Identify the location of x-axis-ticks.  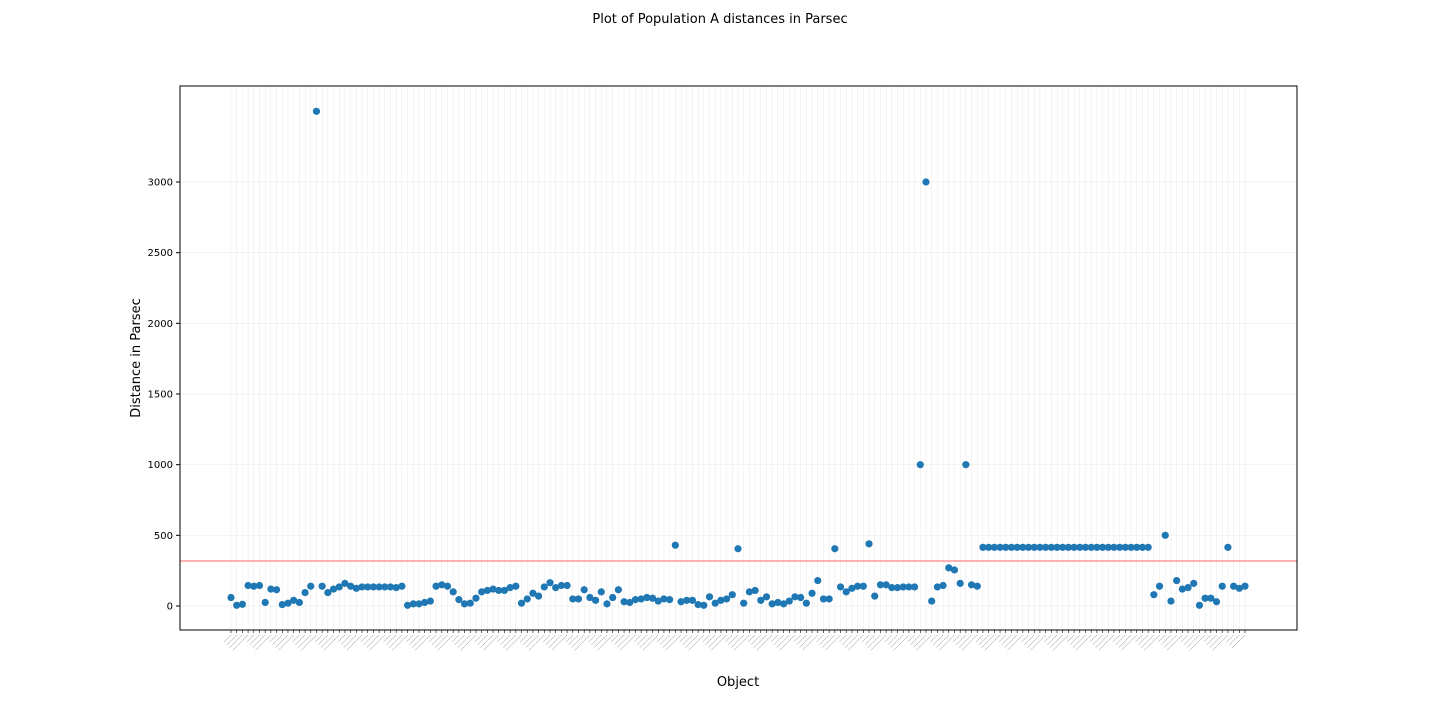
(734, 640).